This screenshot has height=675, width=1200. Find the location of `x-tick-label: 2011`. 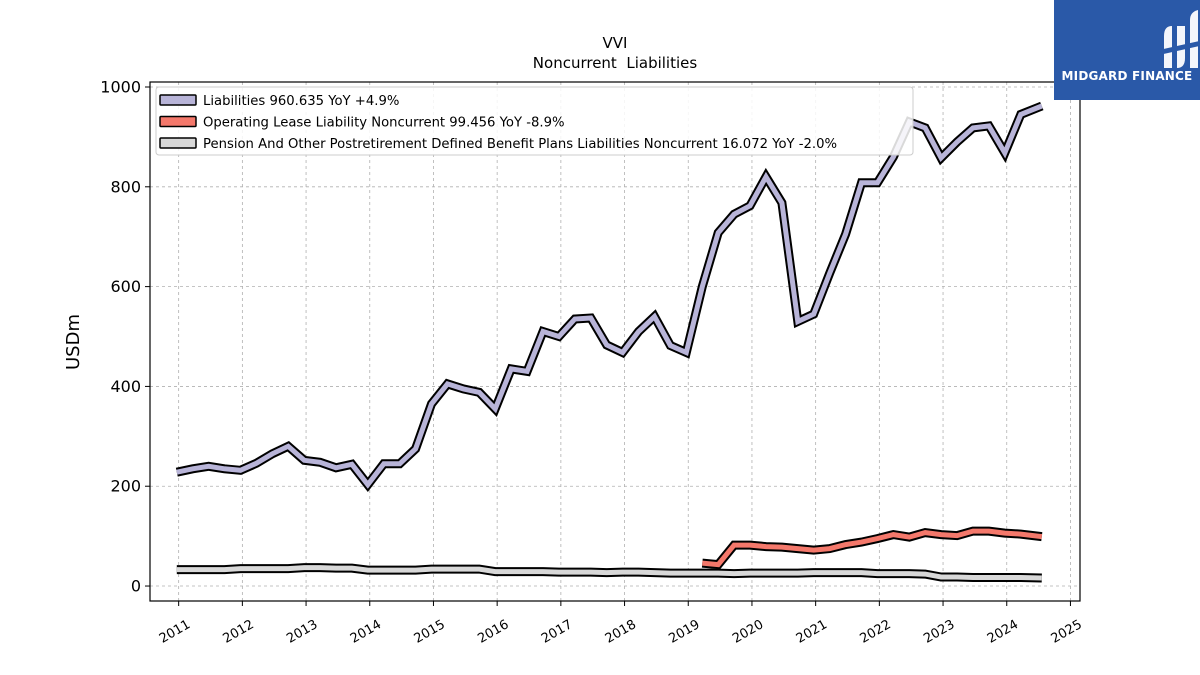

x-tick-label: 2011 is located at coordinates (175, 632).